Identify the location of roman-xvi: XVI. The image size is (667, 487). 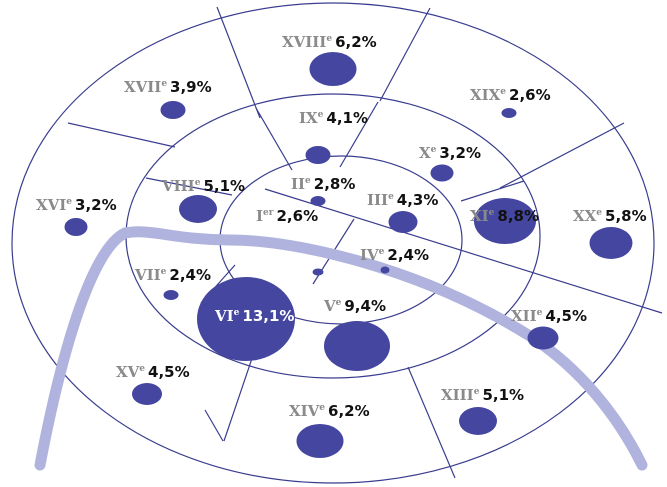
(51, 205).